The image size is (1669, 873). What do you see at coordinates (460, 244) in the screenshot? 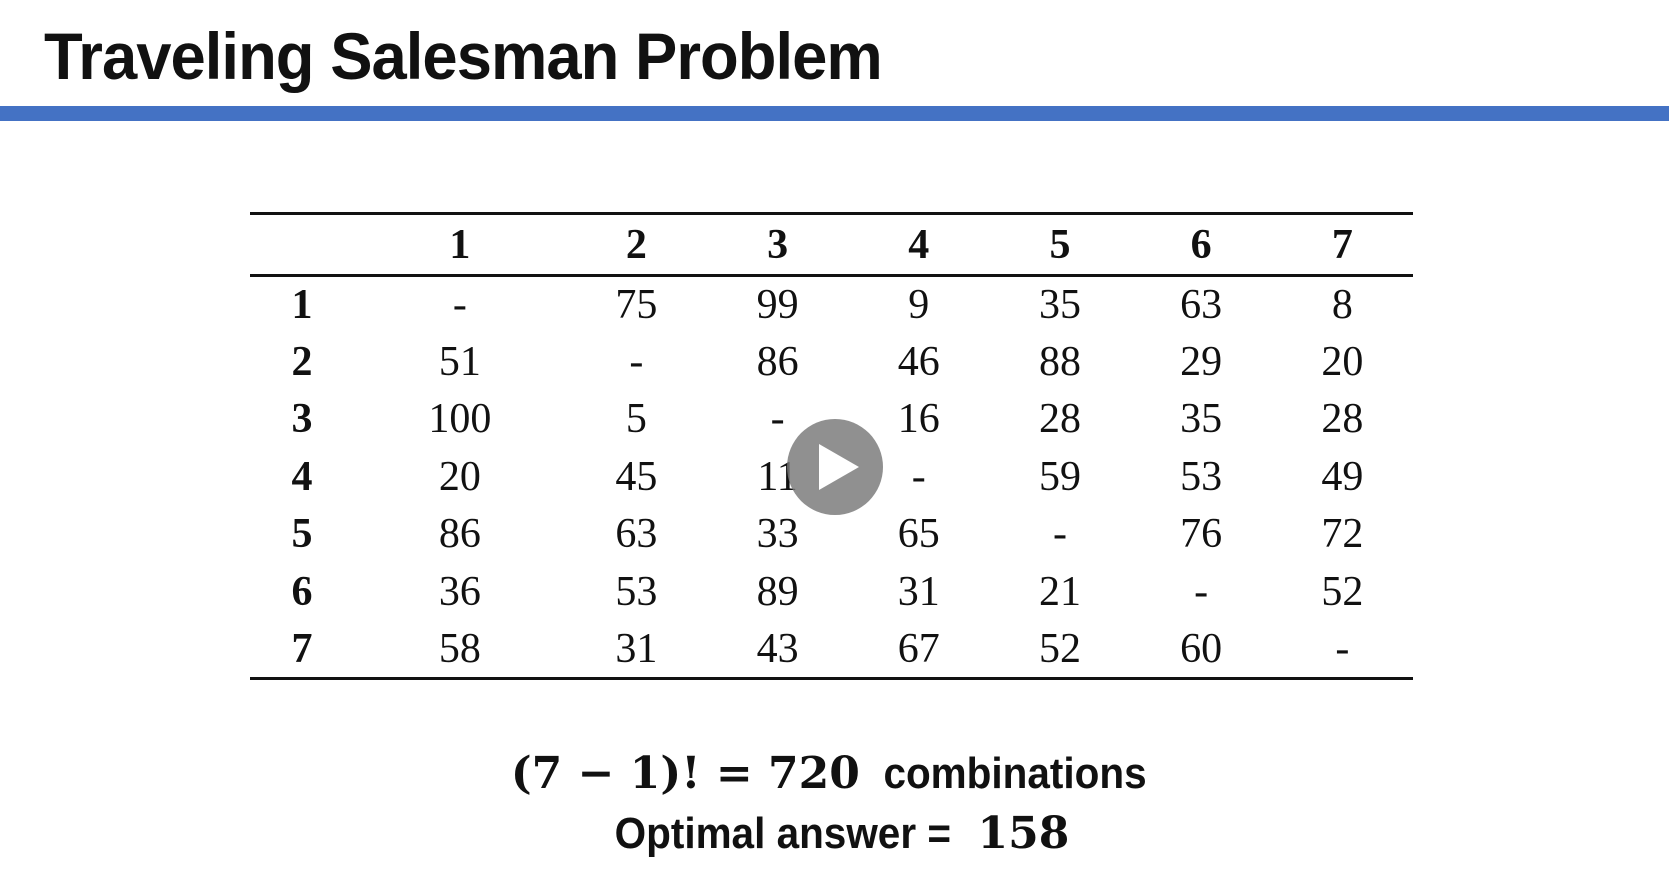
I see `column-header: 1` at bounding box center [460, 244].